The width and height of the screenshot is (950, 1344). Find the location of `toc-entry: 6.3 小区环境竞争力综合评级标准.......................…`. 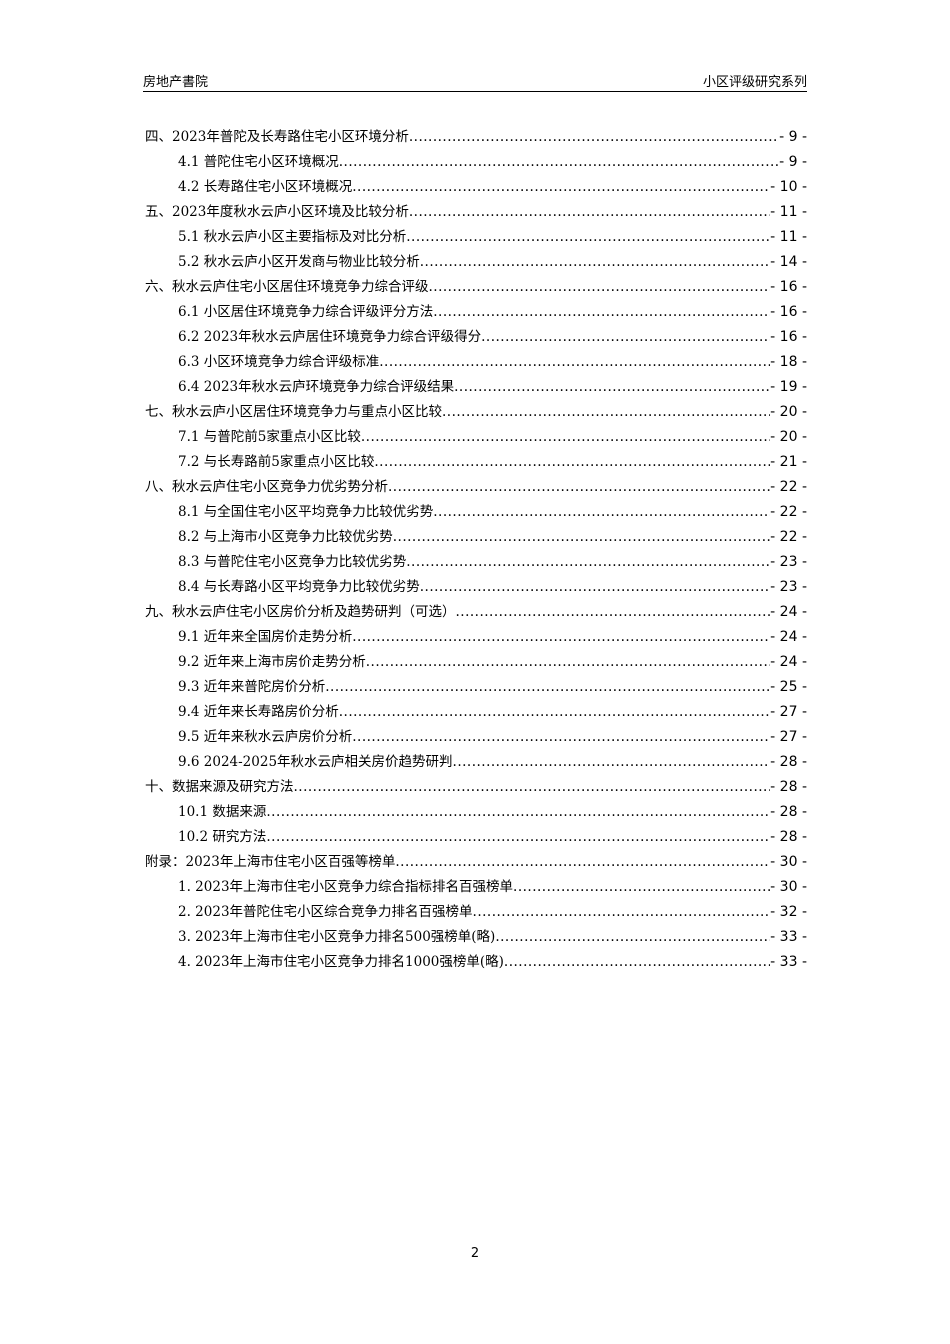

toc-entry: 6.3 小区环境竞争力综合评级标准.......................… is located at coordinates (476, 362).